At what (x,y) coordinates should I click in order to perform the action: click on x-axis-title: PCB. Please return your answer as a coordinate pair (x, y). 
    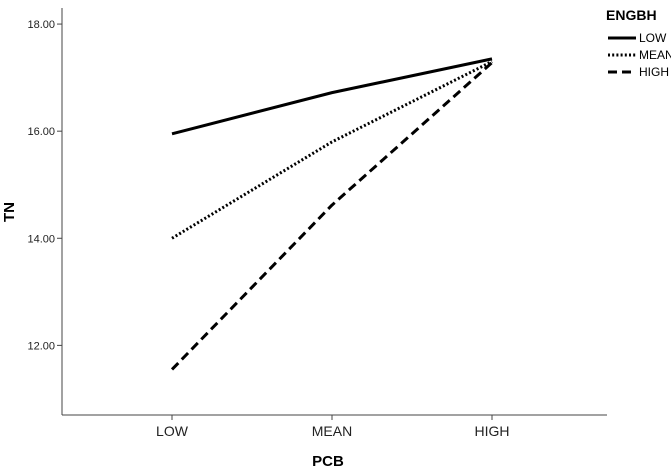
    Looking at the image, I should click on (328, 461).